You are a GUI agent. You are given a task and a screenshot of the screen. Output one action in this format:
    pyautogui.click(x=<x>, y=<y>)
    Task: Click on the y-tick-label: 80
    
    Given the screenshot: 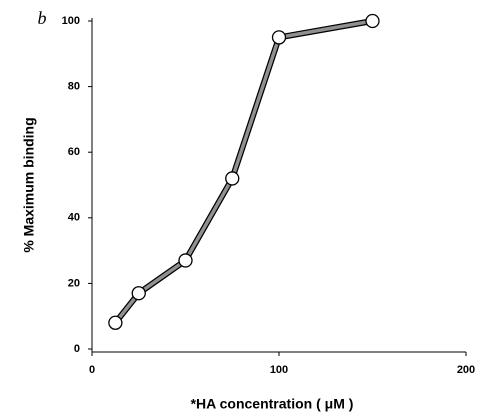 What is the action you would take?
    pyautogui.click(x=74, y=87)
    